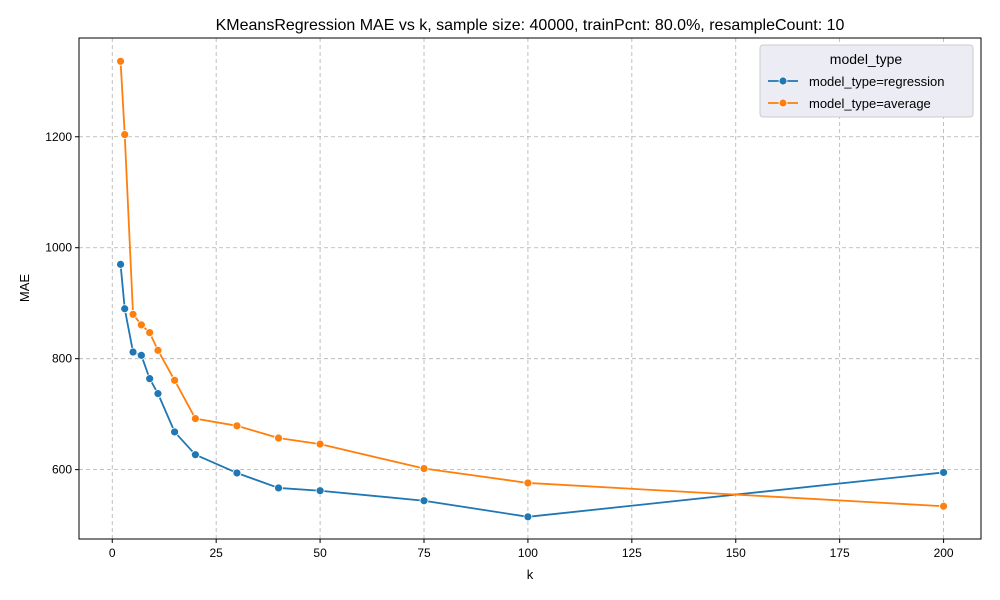 This screenshot has width=1000, height=600. Describe the element at coordinates (632, 553) in the screenshot. I see `x-tick-label: 125` at that location.